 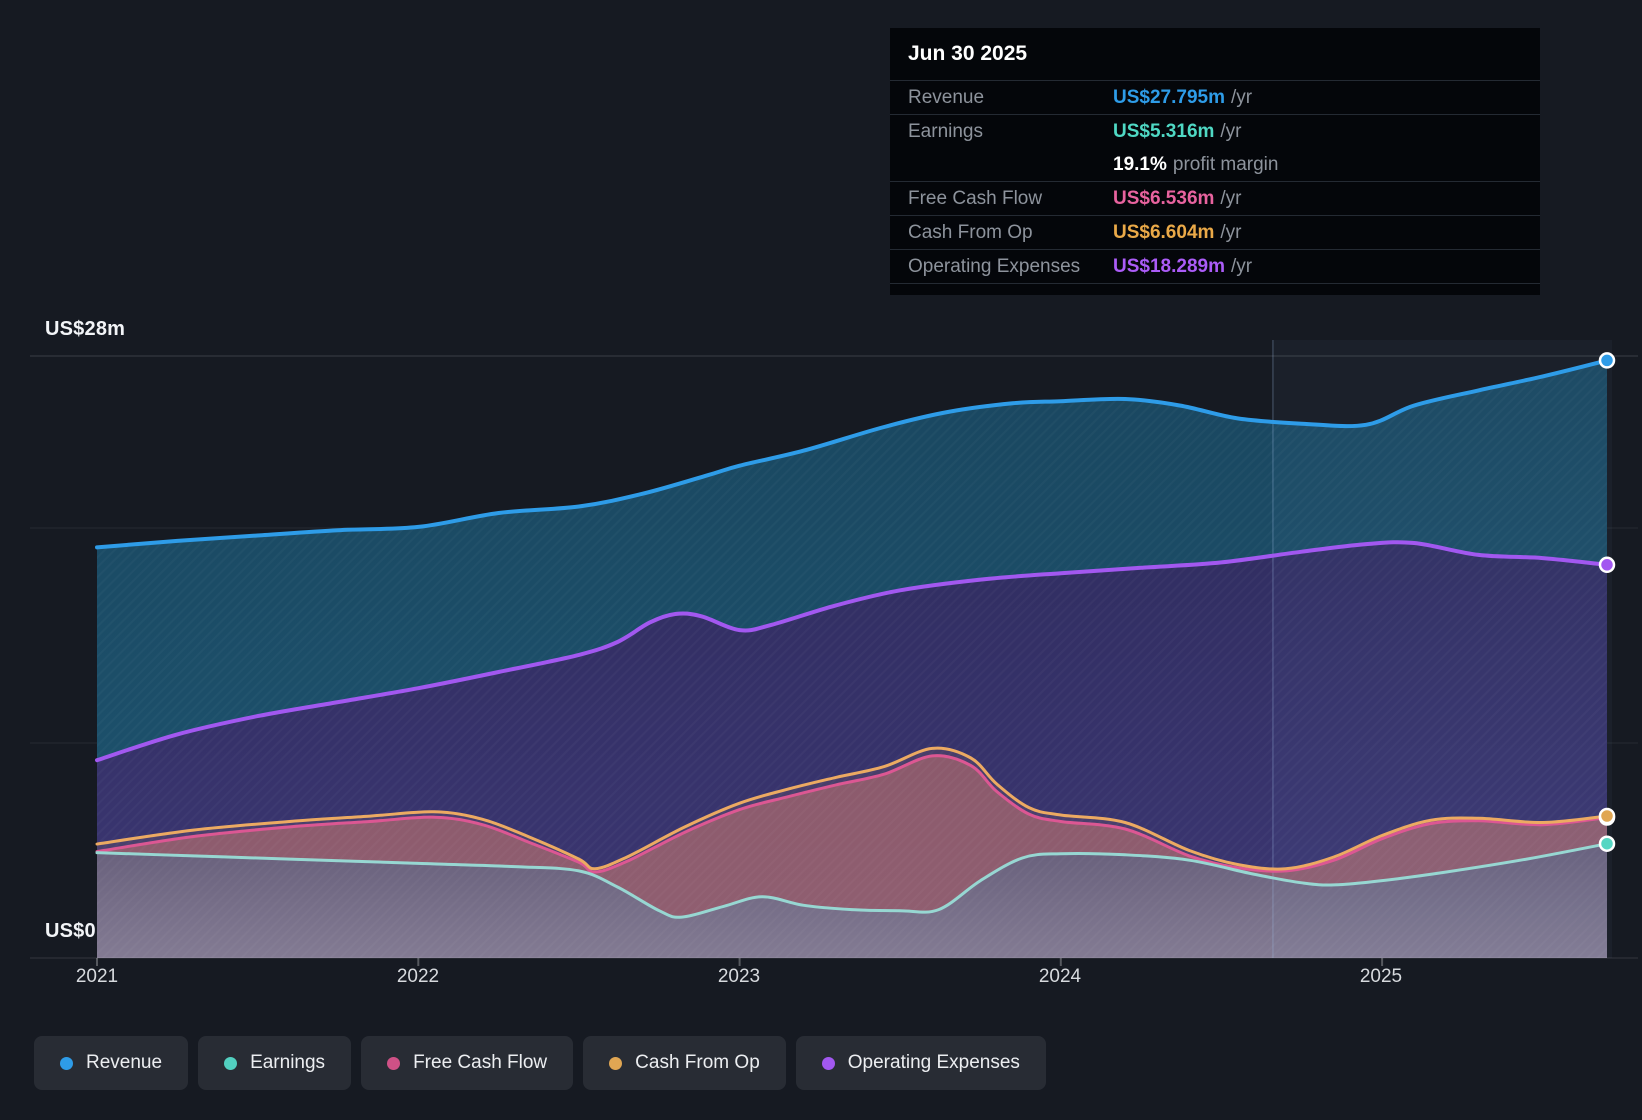 I want to click on legend-item-free-cash-flow: Free Cash Flow, so click(x=467, y=1063).